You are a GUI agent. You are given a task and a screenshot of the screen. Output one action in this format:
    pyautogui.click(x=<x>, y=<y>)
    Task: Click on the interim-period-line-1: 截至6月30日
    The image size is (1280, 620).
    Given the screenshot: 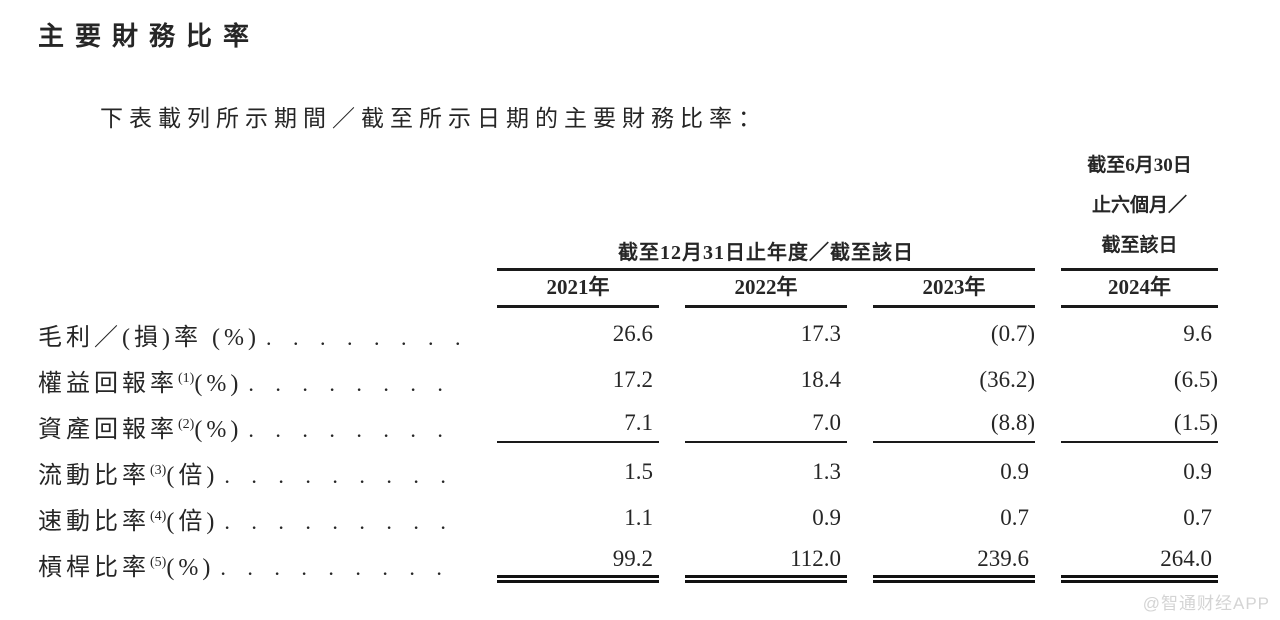 What is the action you would take?
    pyautogui.click(x=1139, y=165)
    